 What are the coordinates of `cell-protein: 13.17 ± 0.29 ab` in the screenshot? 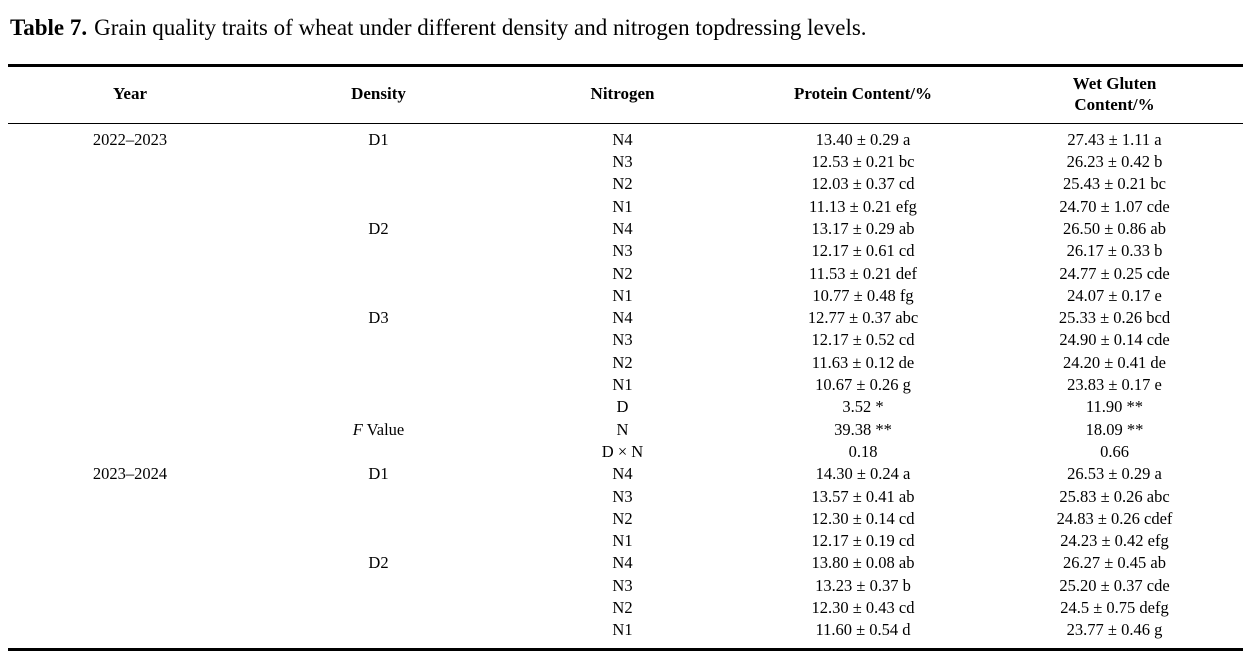 It's located at (863, 228).